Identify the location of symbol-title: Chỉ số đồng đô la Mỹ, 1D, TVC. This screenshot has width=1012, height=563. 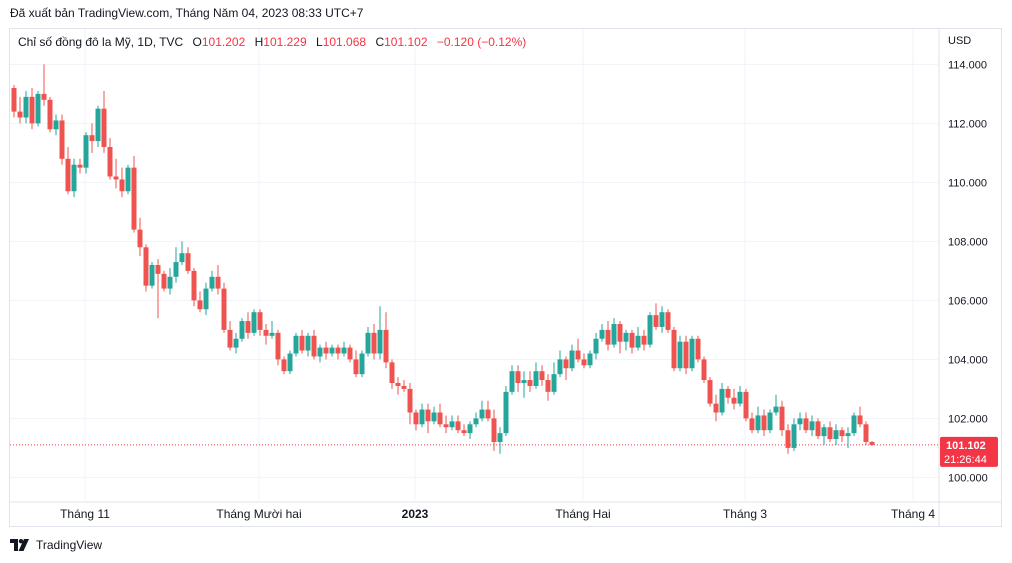
(101, 42).